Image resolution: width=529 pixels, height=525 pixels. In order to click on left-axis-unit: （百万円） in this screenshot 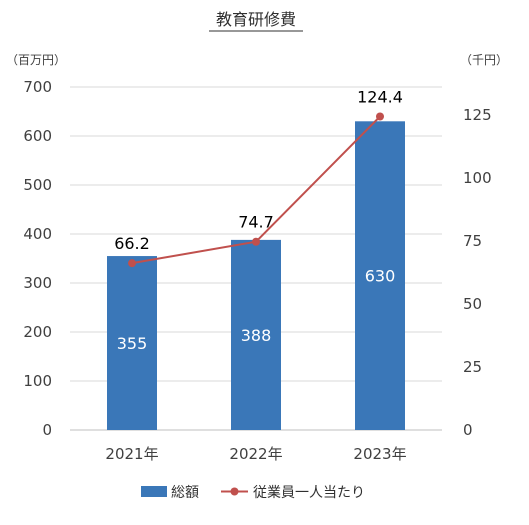, I will do `click(36, 60)`.